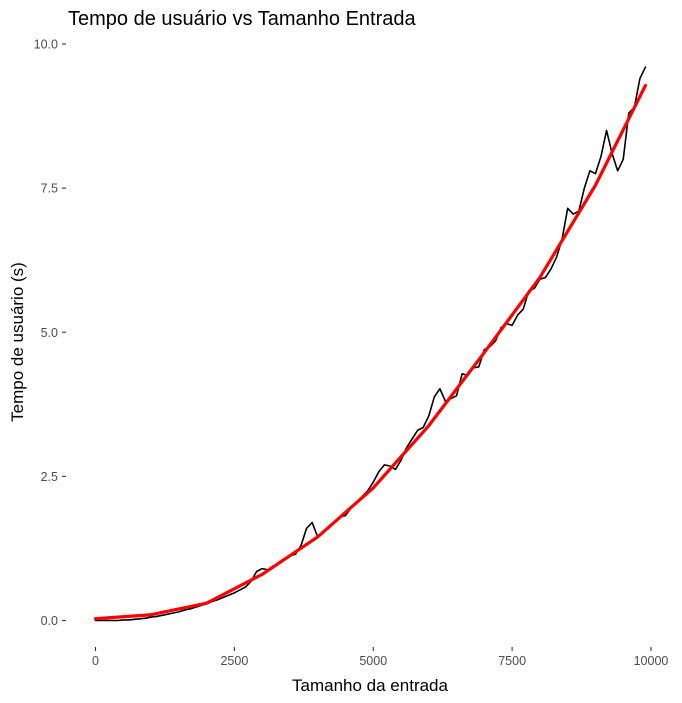 This screenshot has height=703, width=682. Describe the element at coordinates (651, 661) in the screenshot. I see `x-tick-label: 10000` at that location.